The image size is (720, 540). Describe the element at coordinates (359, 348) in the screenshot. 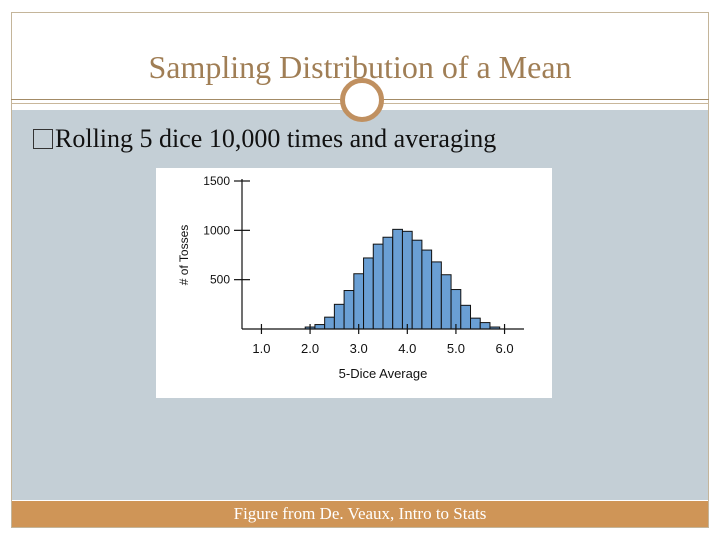

I see `x-tick-label: 3.0` at that location.